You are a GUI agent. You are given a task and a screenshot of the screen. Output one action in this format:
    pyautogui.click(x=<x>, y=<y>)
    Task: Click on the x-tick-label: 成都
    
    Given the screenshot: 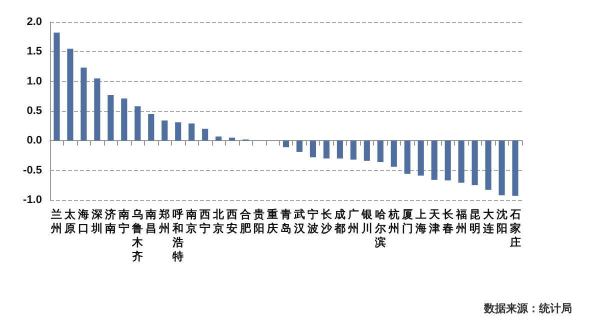 What is the action you would take?
    pyautogui.click(x=339, y=221)
    